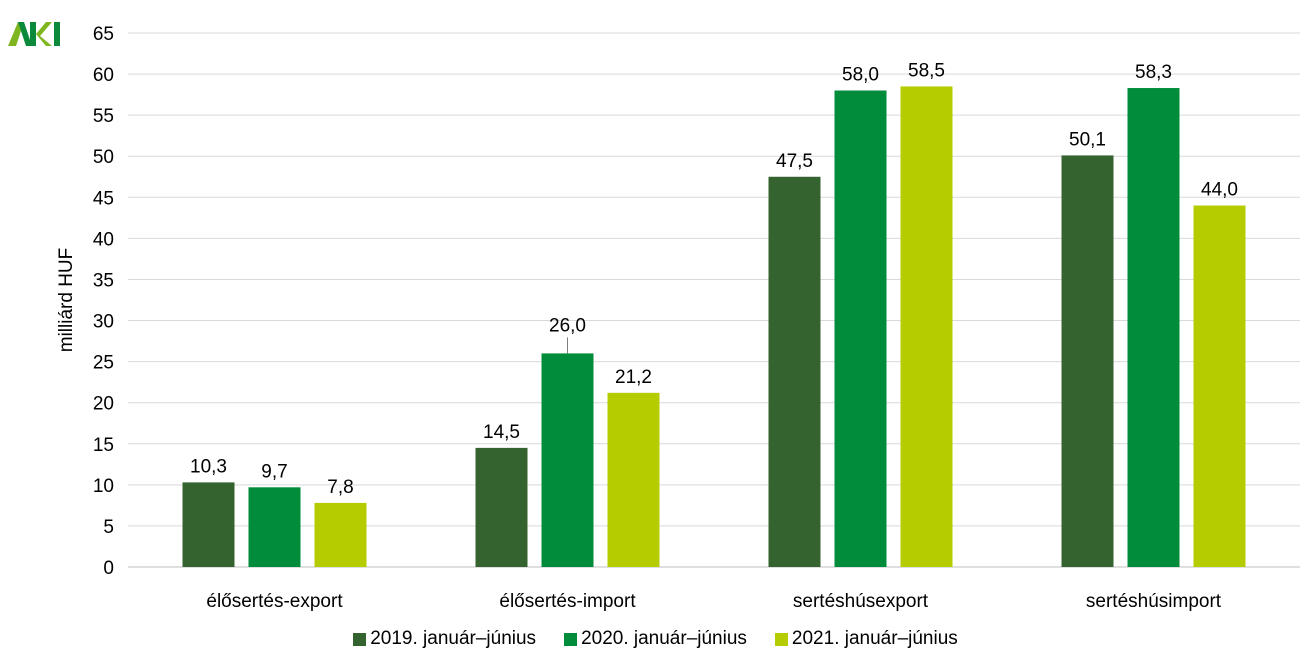 This screenshot has width=1311, height=660. Describe the element at coordinates (103, 486) in the screenshot. I see `y-tick-label: 10` at that location.